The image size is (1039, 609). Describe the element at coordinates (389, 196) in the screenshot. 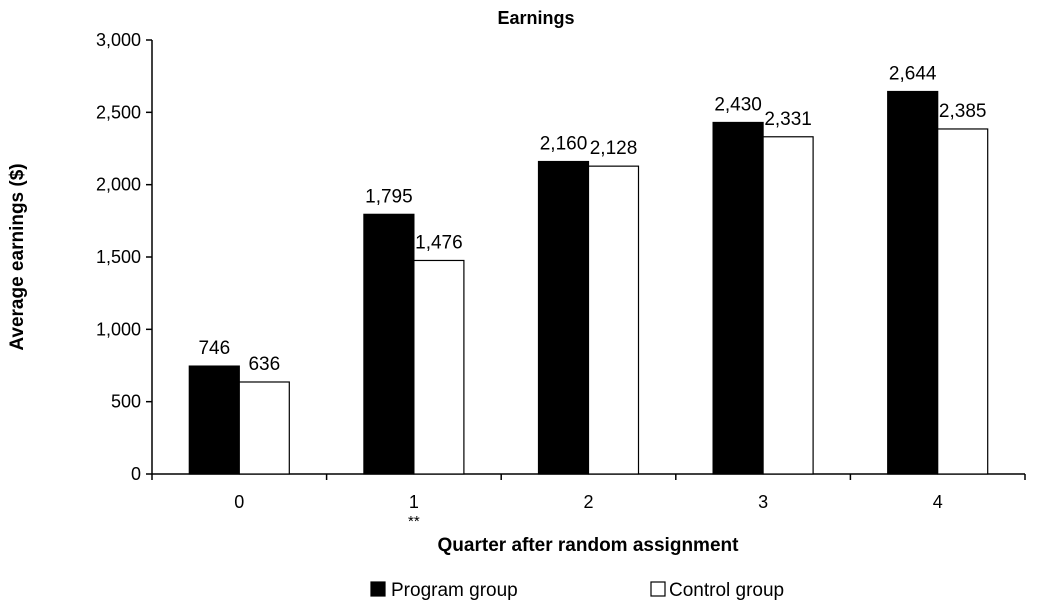

I see `program-group-value-label: 1,795` at that location.